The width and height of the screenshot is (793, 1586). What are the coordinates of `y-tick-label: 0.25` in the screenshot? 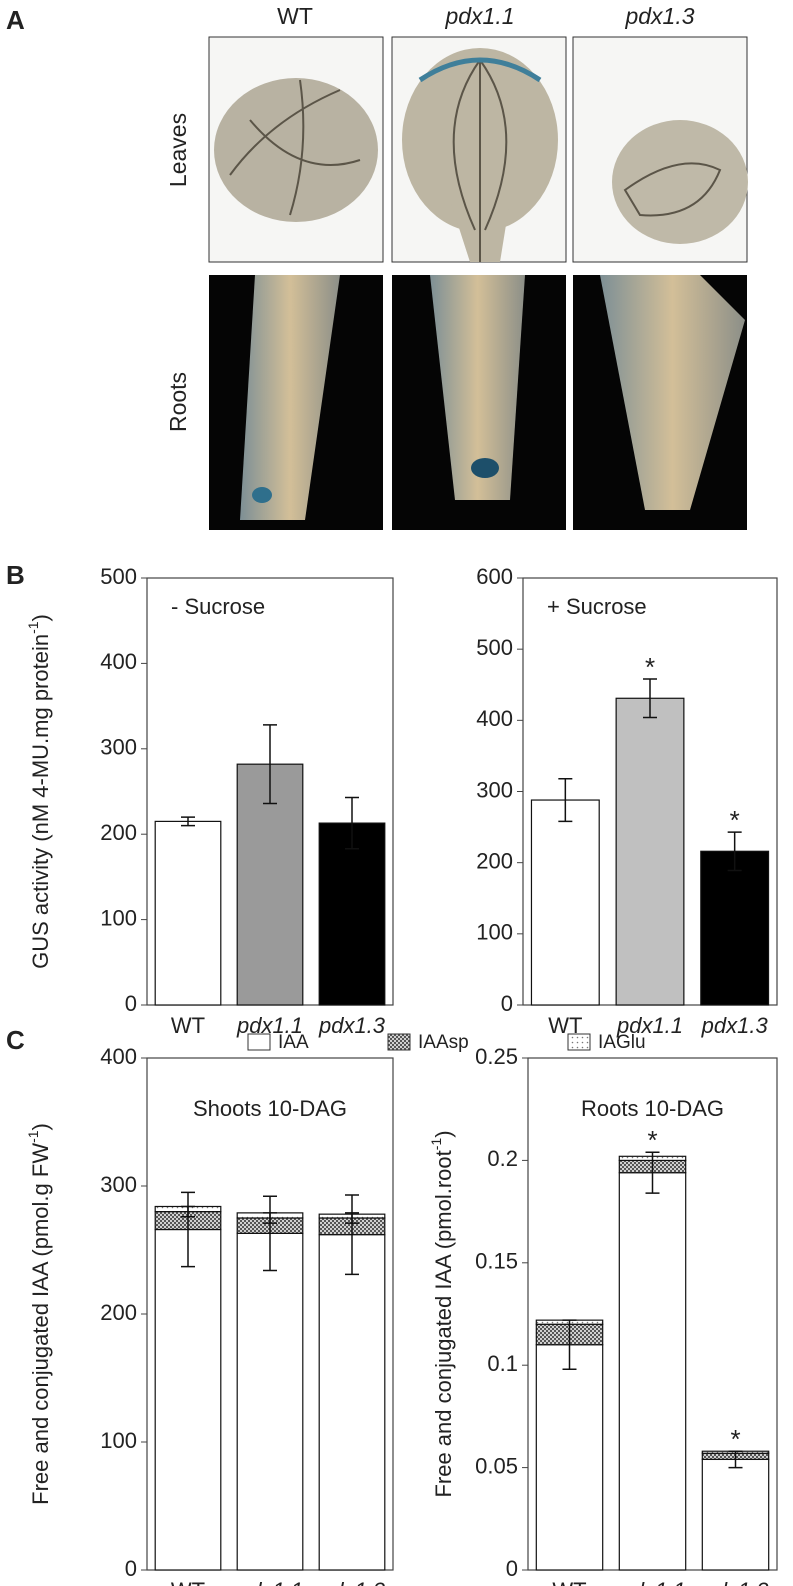 It's located at (496, 1056).